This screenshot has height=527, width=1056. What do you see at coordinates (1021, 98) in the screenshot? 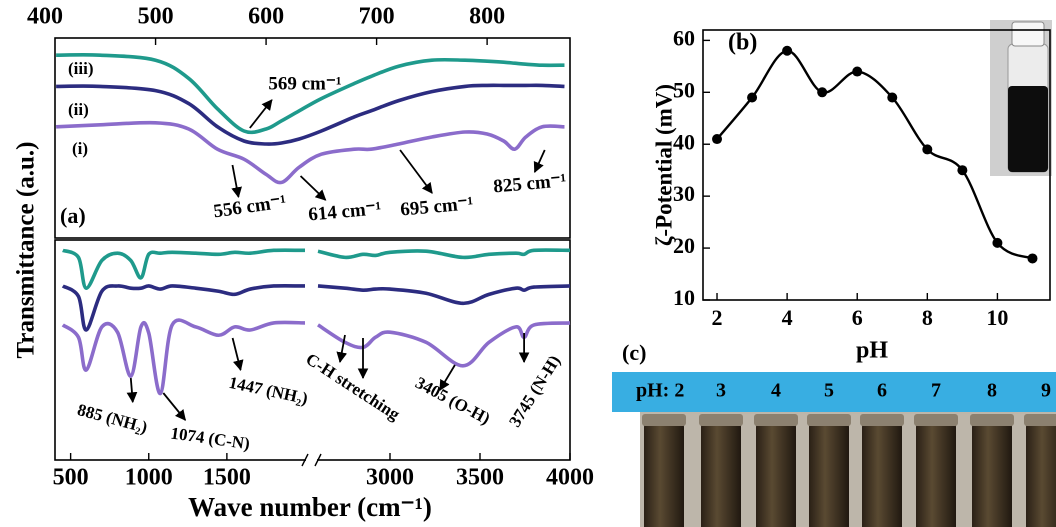
I see `inset-photo` at bounding box center [1021, 98].